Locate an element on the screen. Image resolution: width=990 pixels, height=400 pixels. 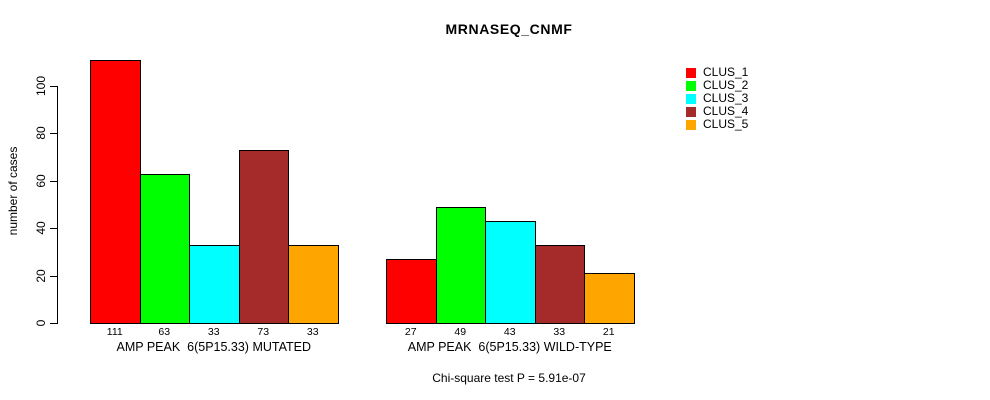
bar-value-label: 49 is located at coordinates (460, 332).